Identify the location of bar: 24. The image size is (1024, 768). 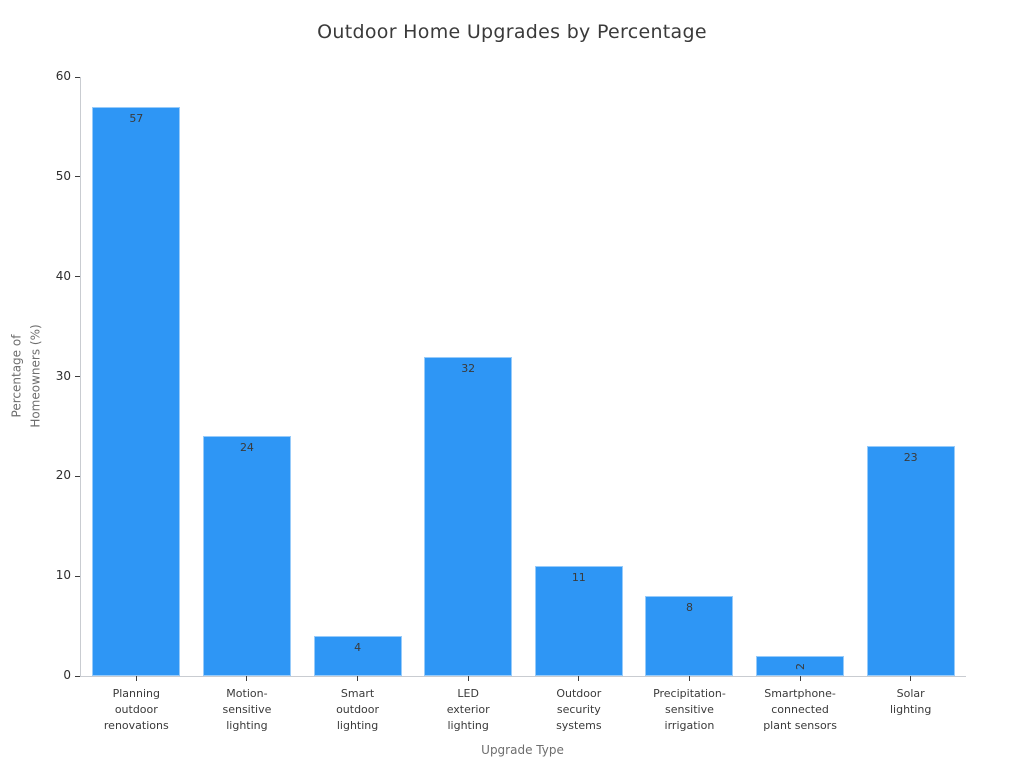
(246, 556).